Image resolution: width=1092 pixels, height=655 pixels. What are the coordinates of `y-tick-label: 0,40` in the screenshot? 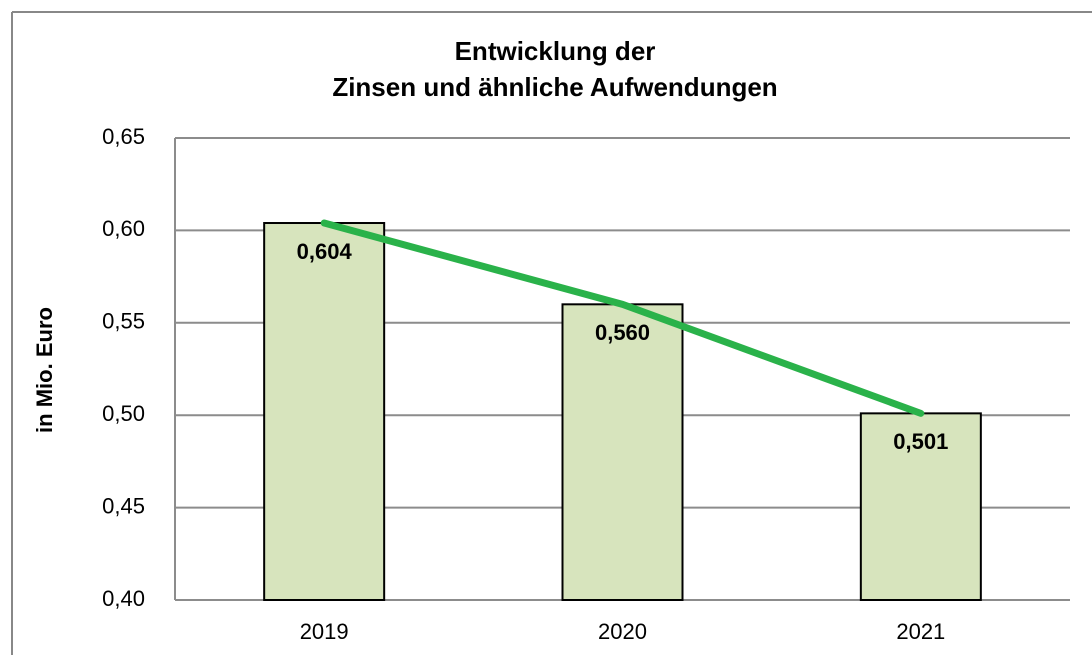 It's located at (123, 598).